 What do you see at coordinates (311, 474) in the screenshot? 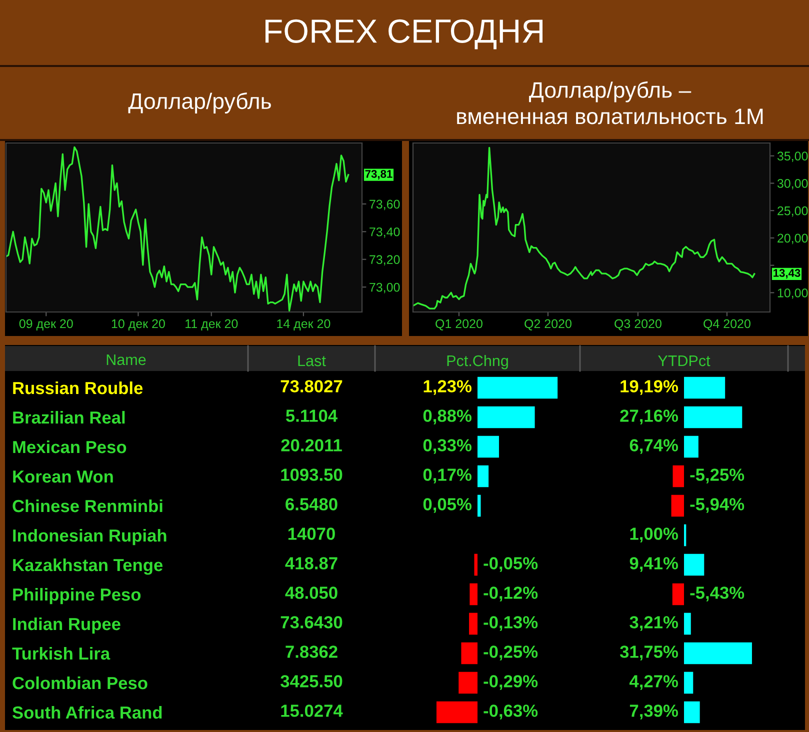
I see `text: 1093.50` at bounding box center [311, 474].